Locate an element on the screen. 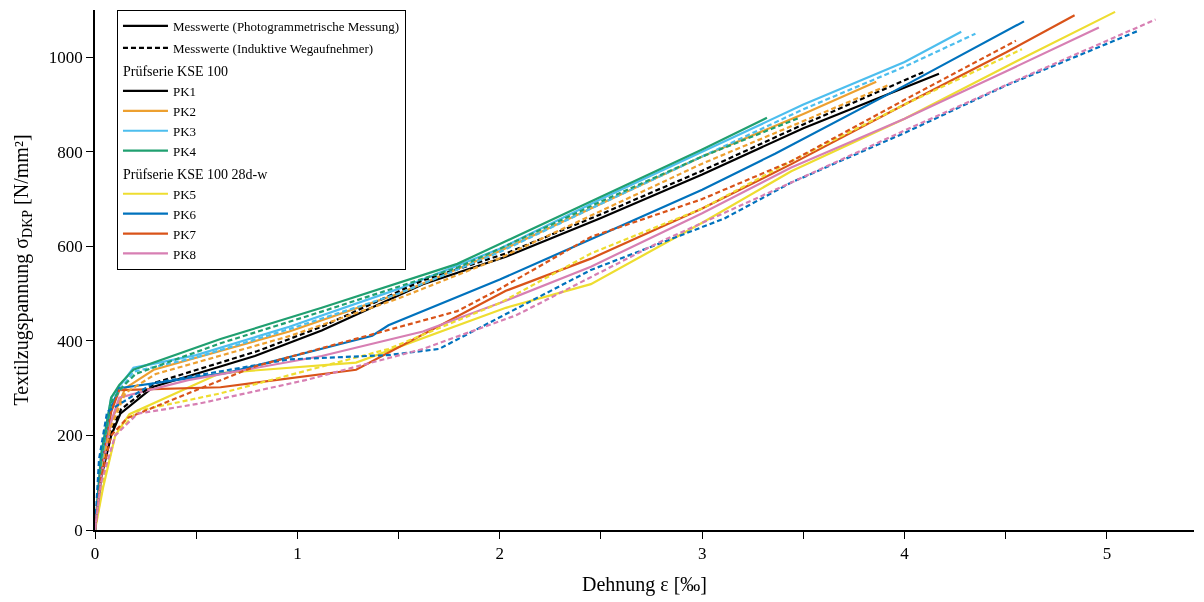 The width and height of the screenshot is (1204, 602). legend-label: PK1 is located at coordinates (184, 92).